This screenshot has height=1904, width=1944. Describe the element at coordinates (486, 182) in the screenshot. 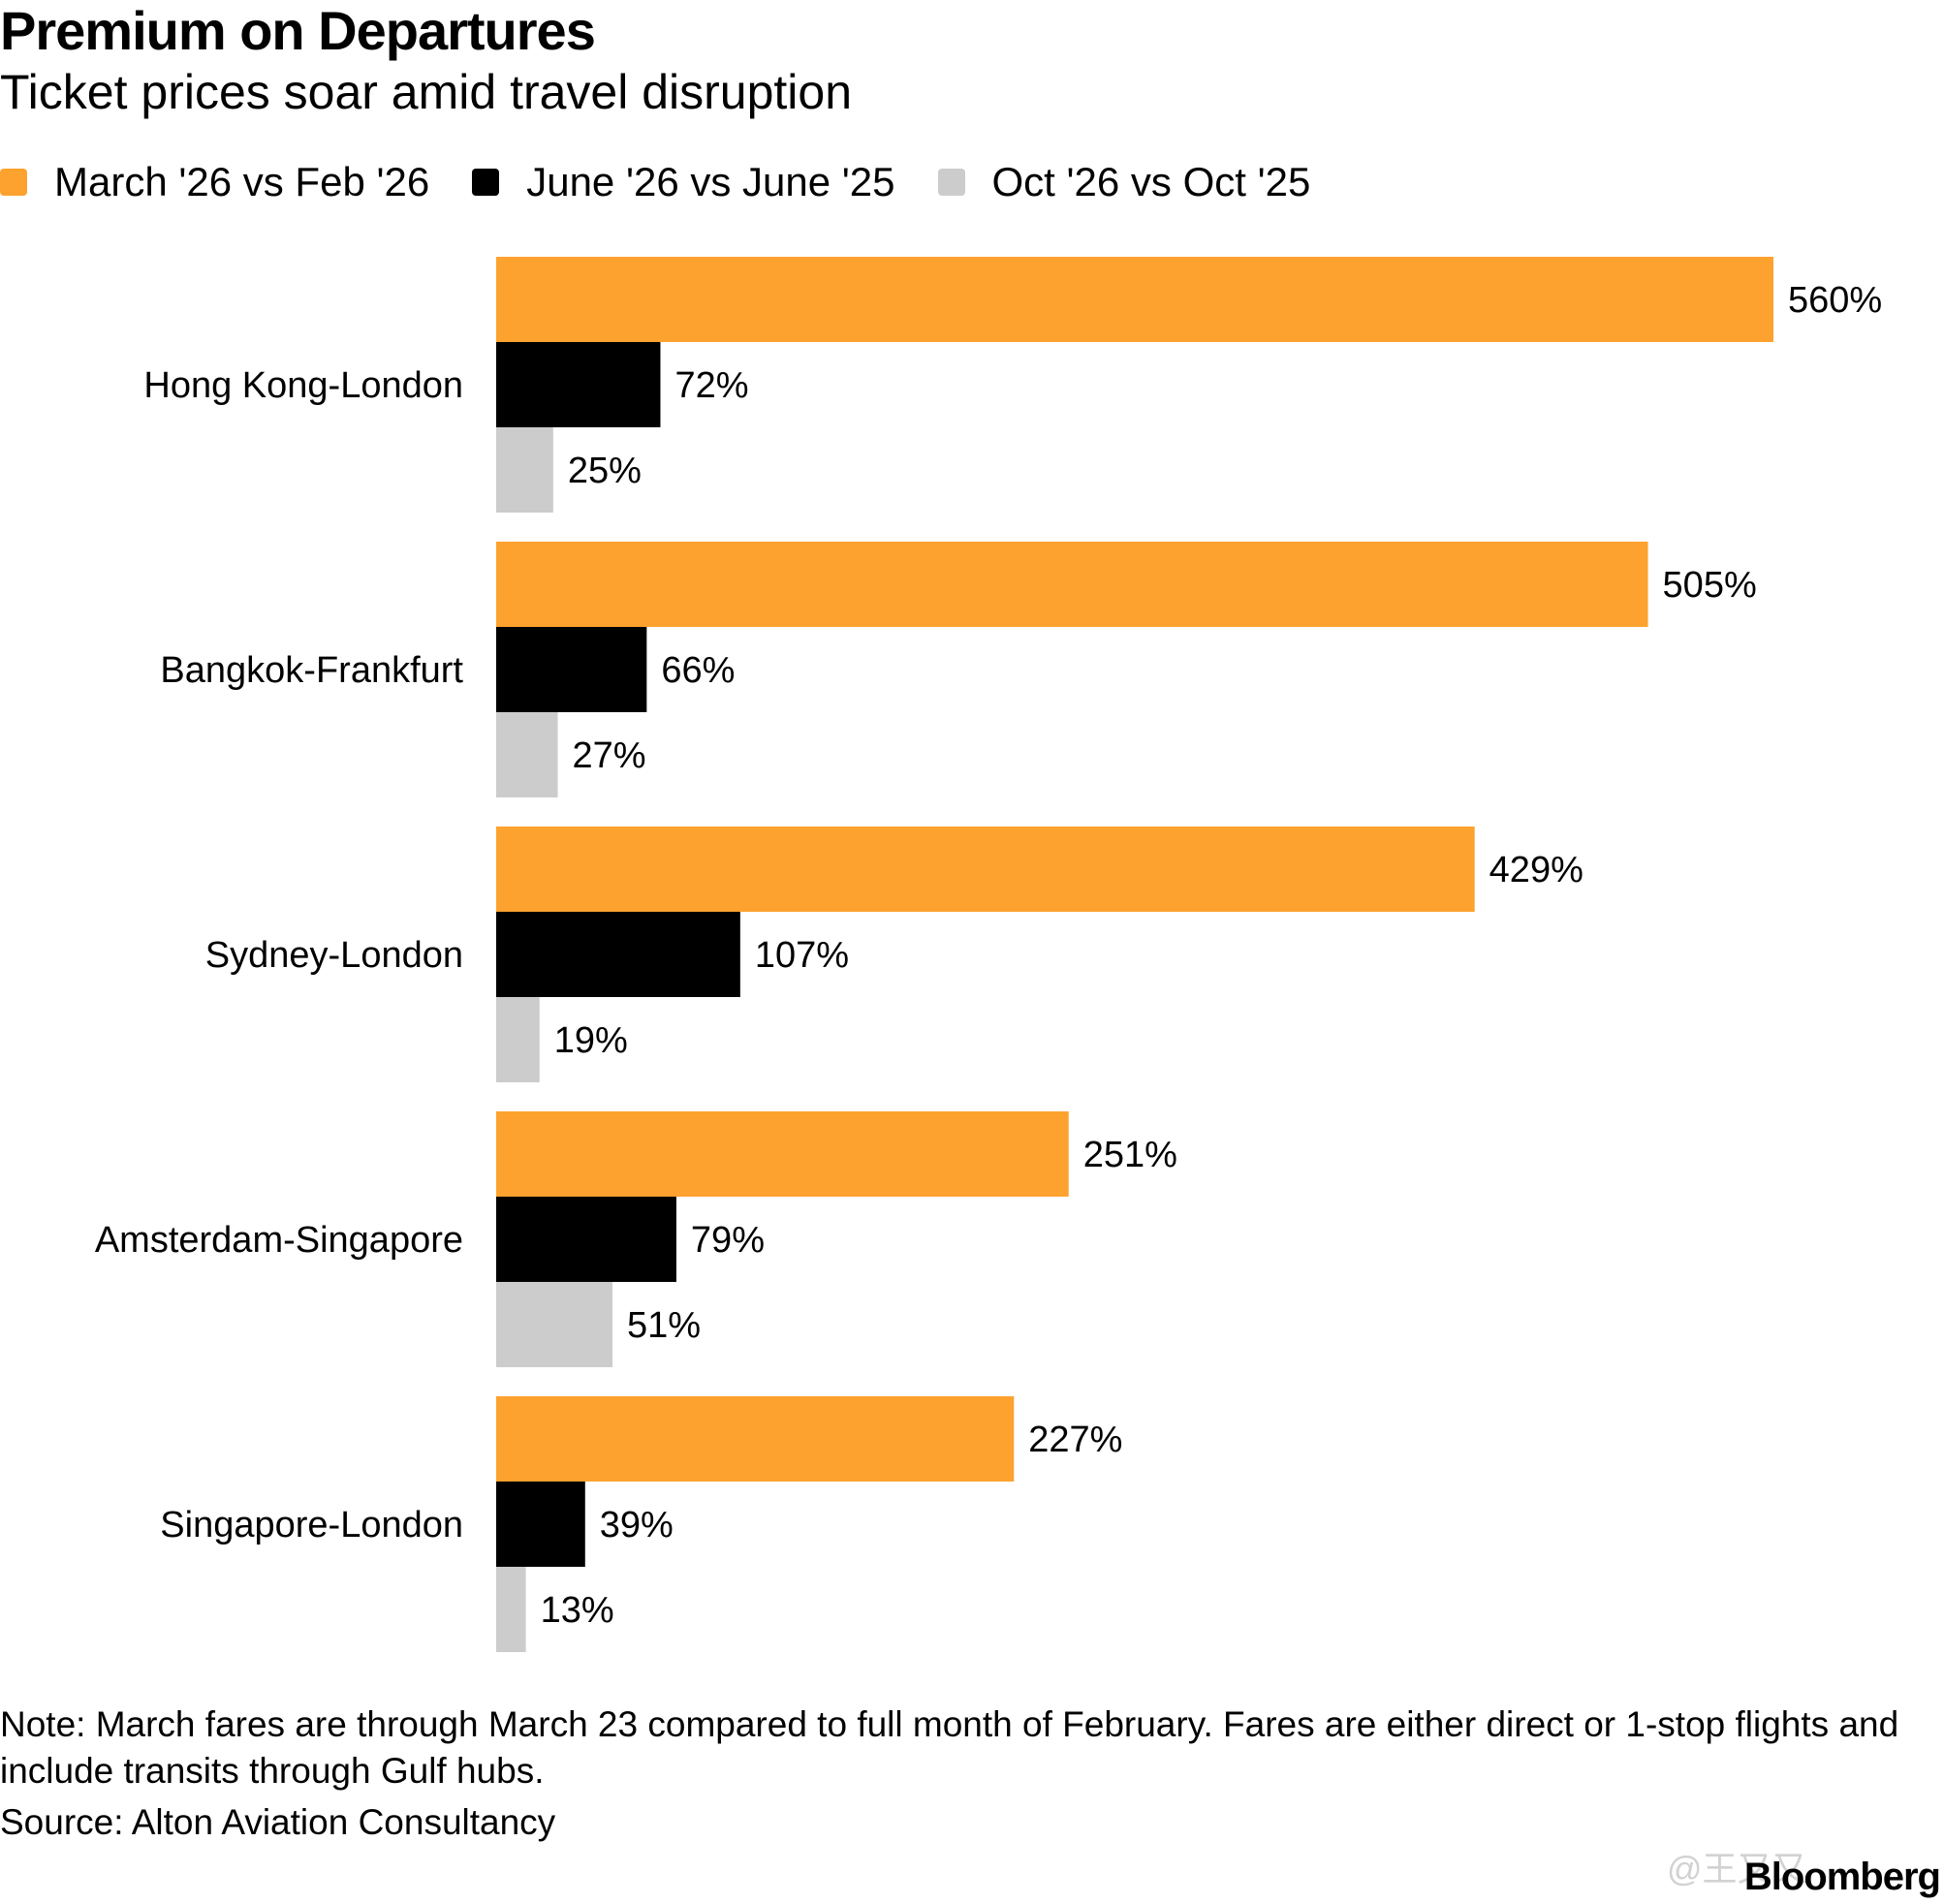

I see `legend-swatch-june` at that location.